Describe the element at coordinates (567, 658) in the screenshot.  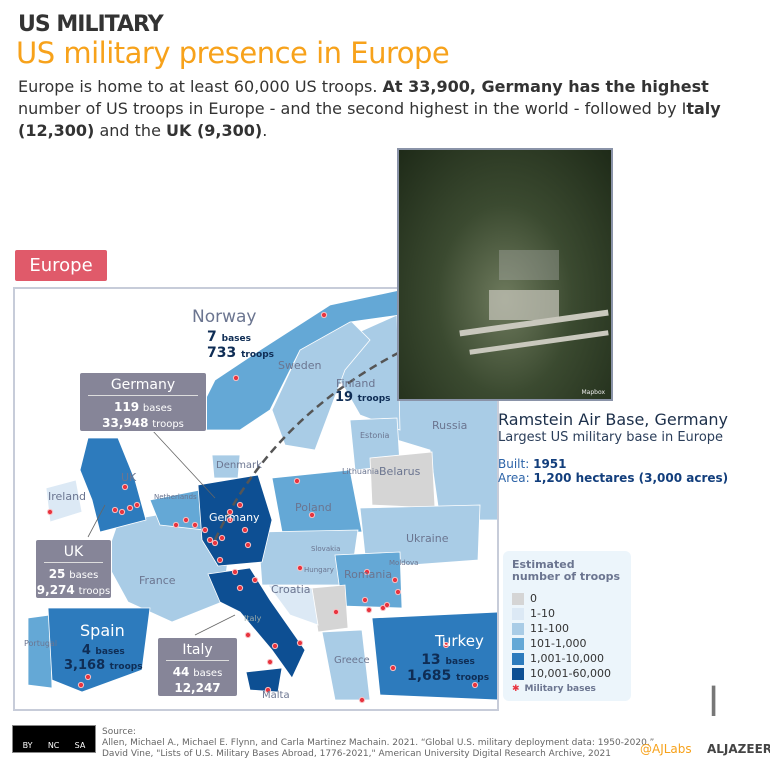
I see `legend-item: 1,001-10,000` at that location.